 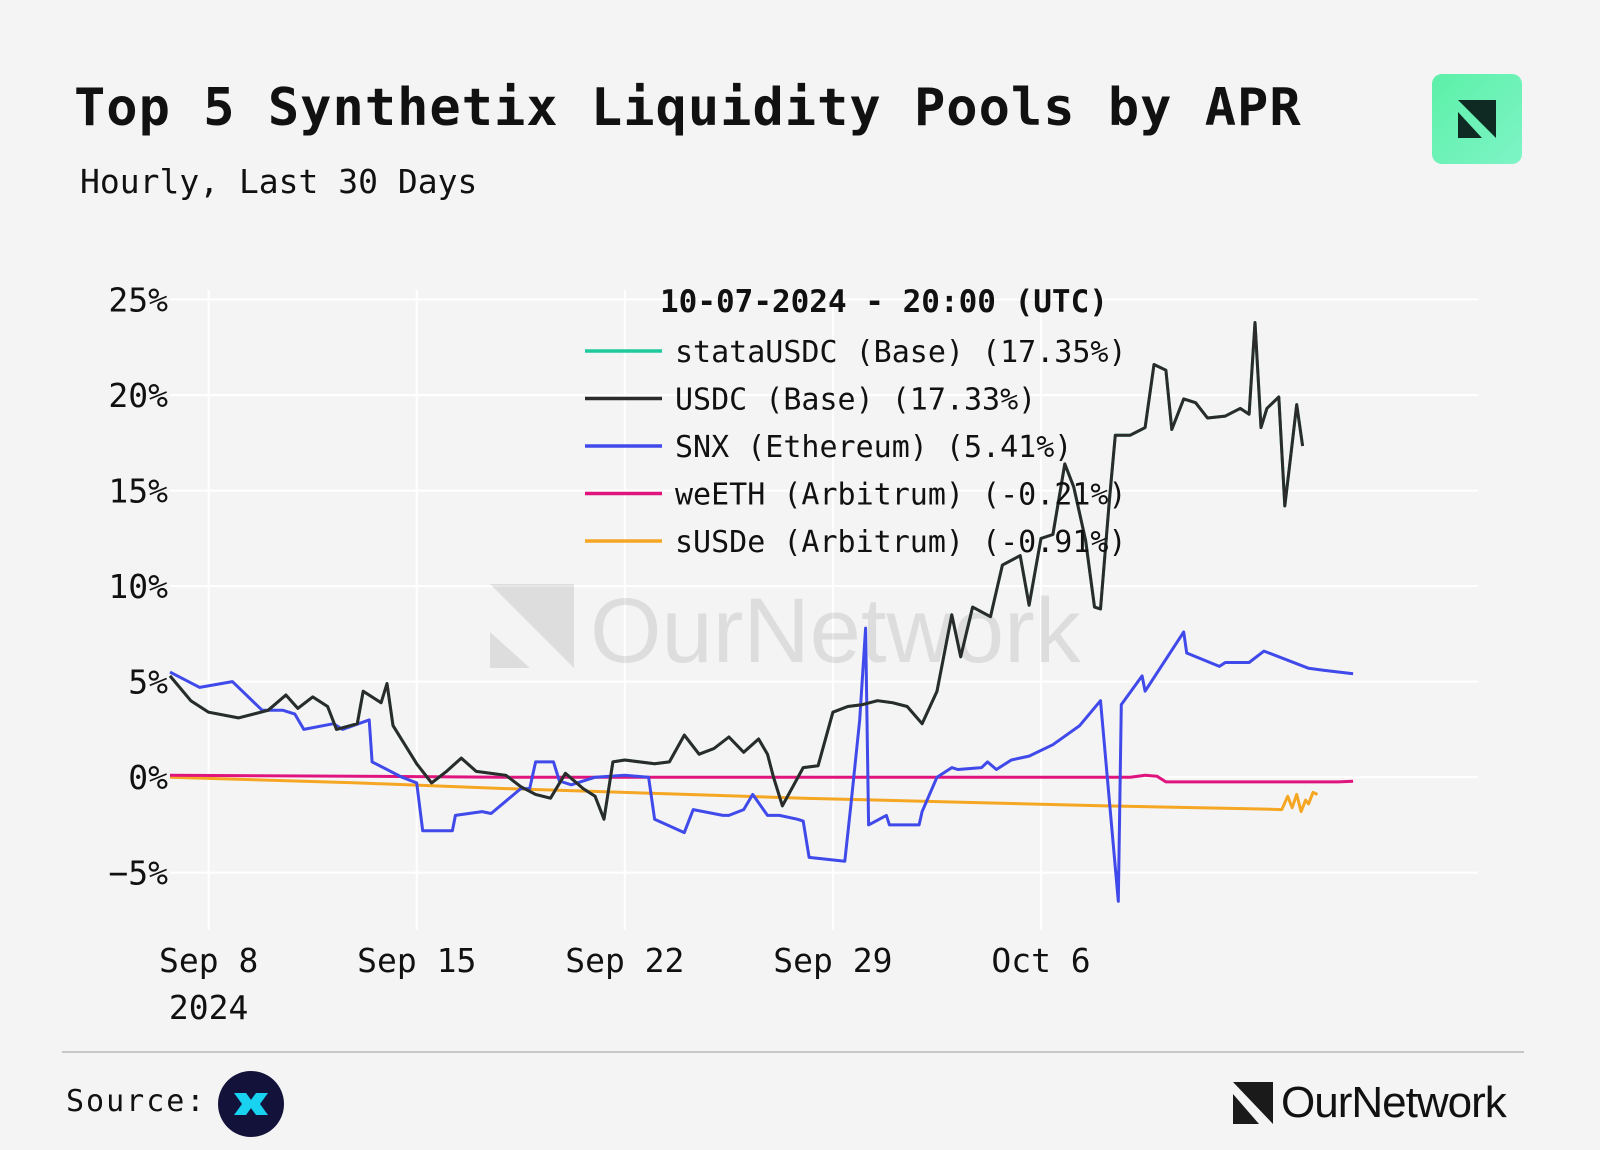 What do you see at coordinates (901, 495) in the screenshot?
I see `legend-entry: weETH (Arbitrum) (-0.21%)` at bounding box center [901, 495].